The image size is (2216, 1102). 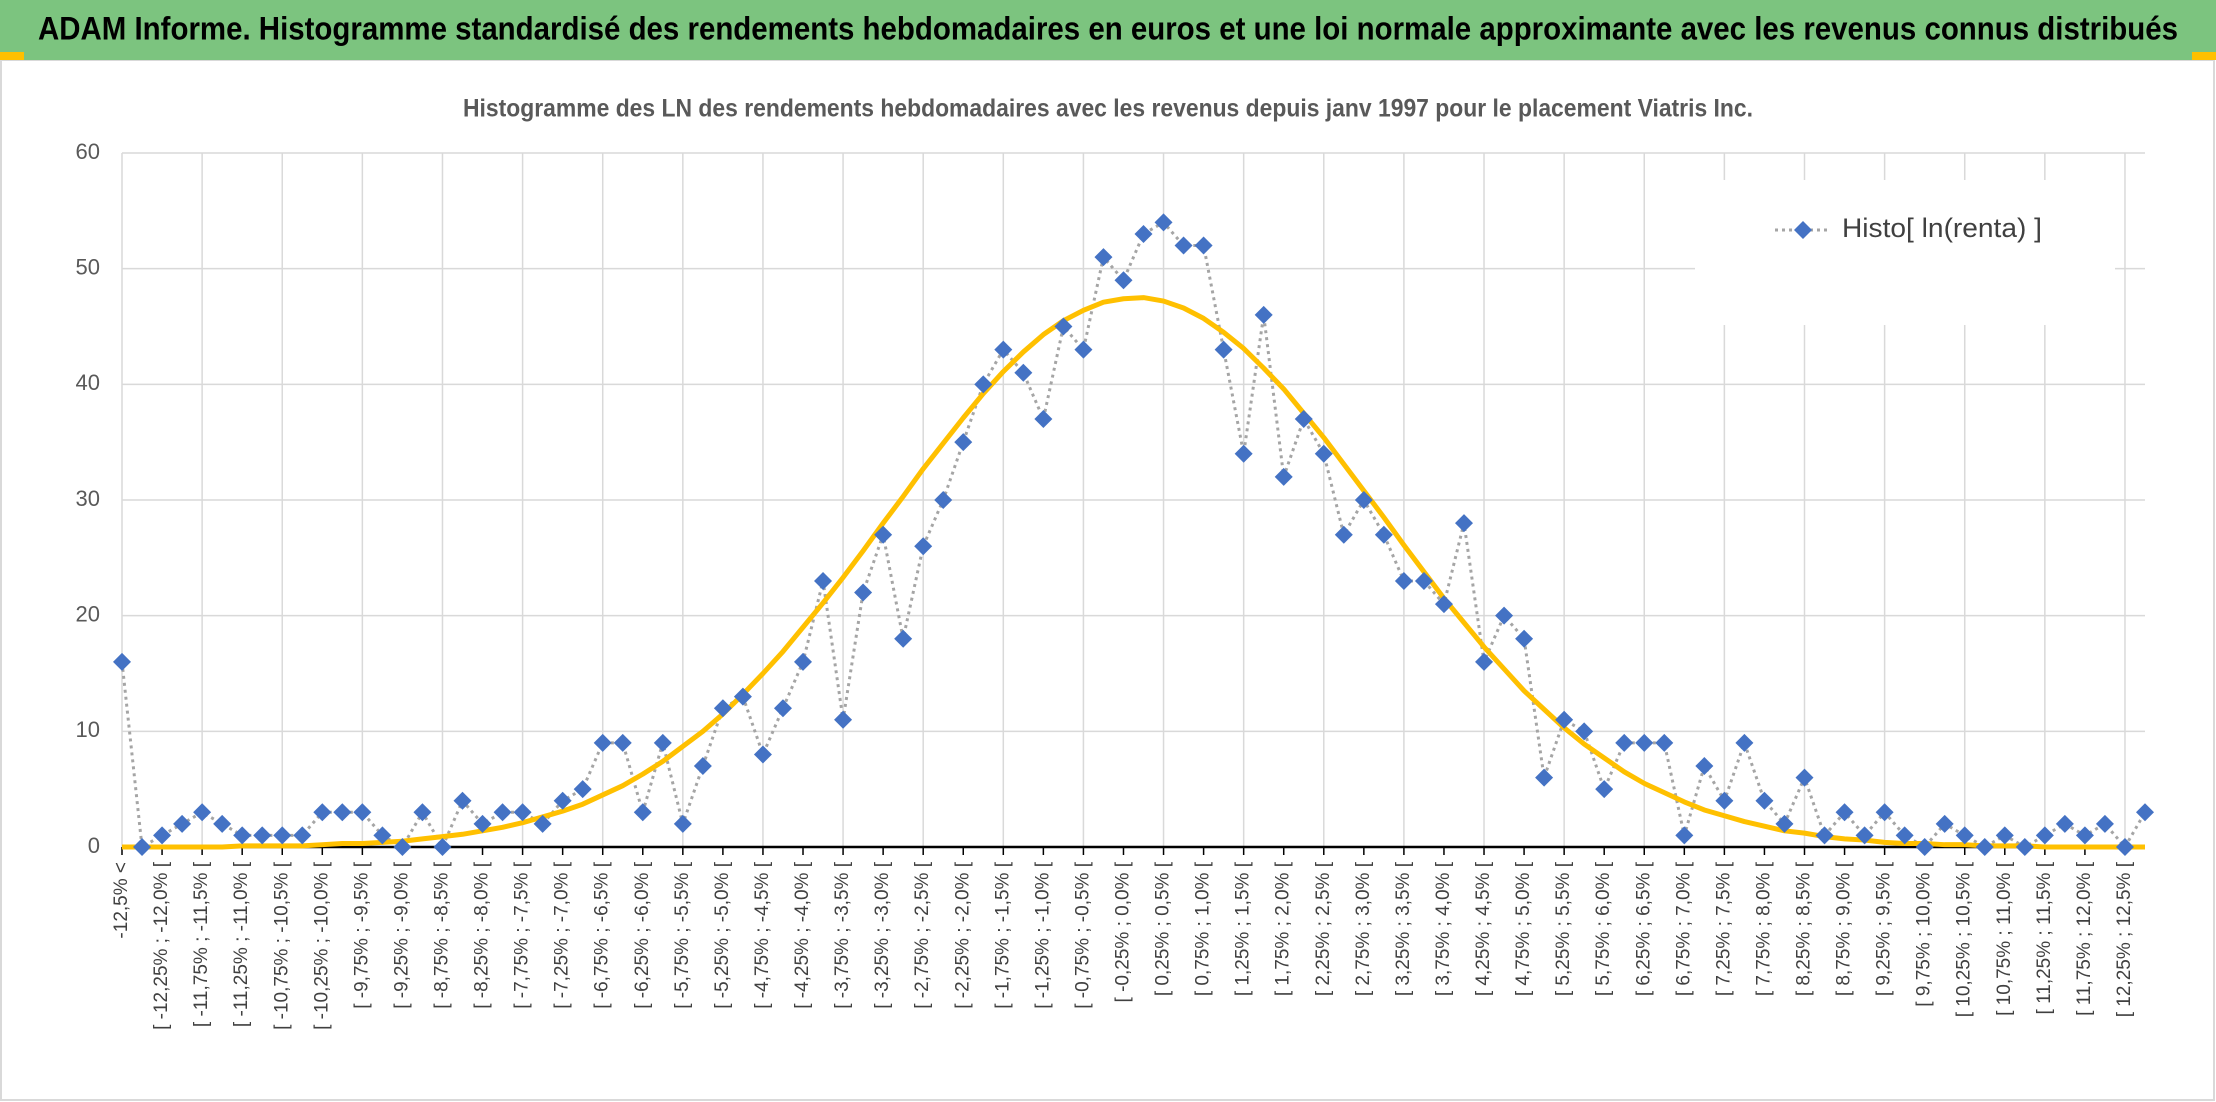 What do you see at coordinates (94, 845) in the screenshot?
I see `y-tick-label: 0` at bounding box center [94, 845].